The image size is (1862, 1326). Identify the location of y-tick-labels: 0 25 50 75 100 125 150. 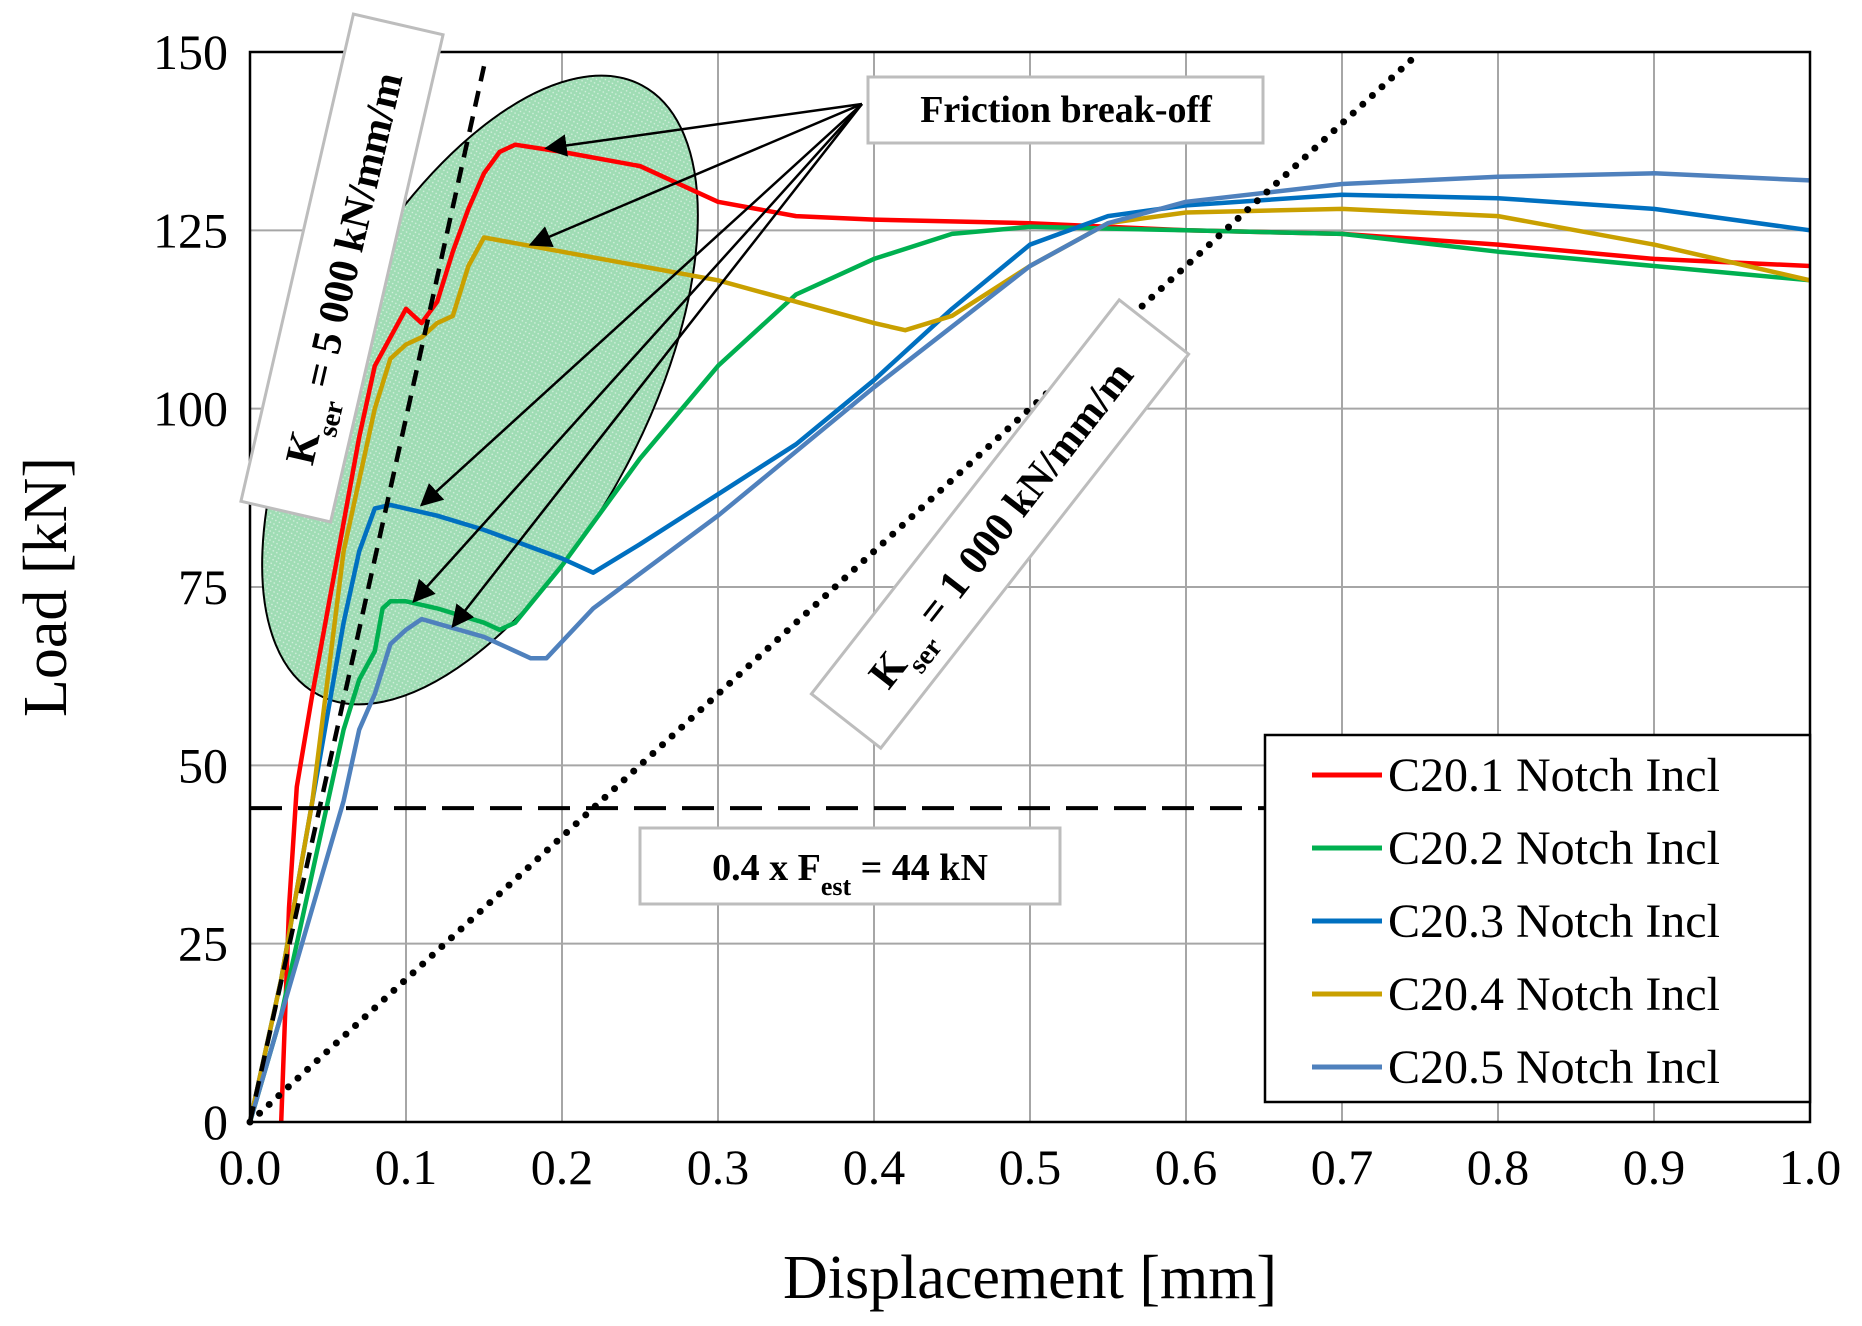
(190, 587).